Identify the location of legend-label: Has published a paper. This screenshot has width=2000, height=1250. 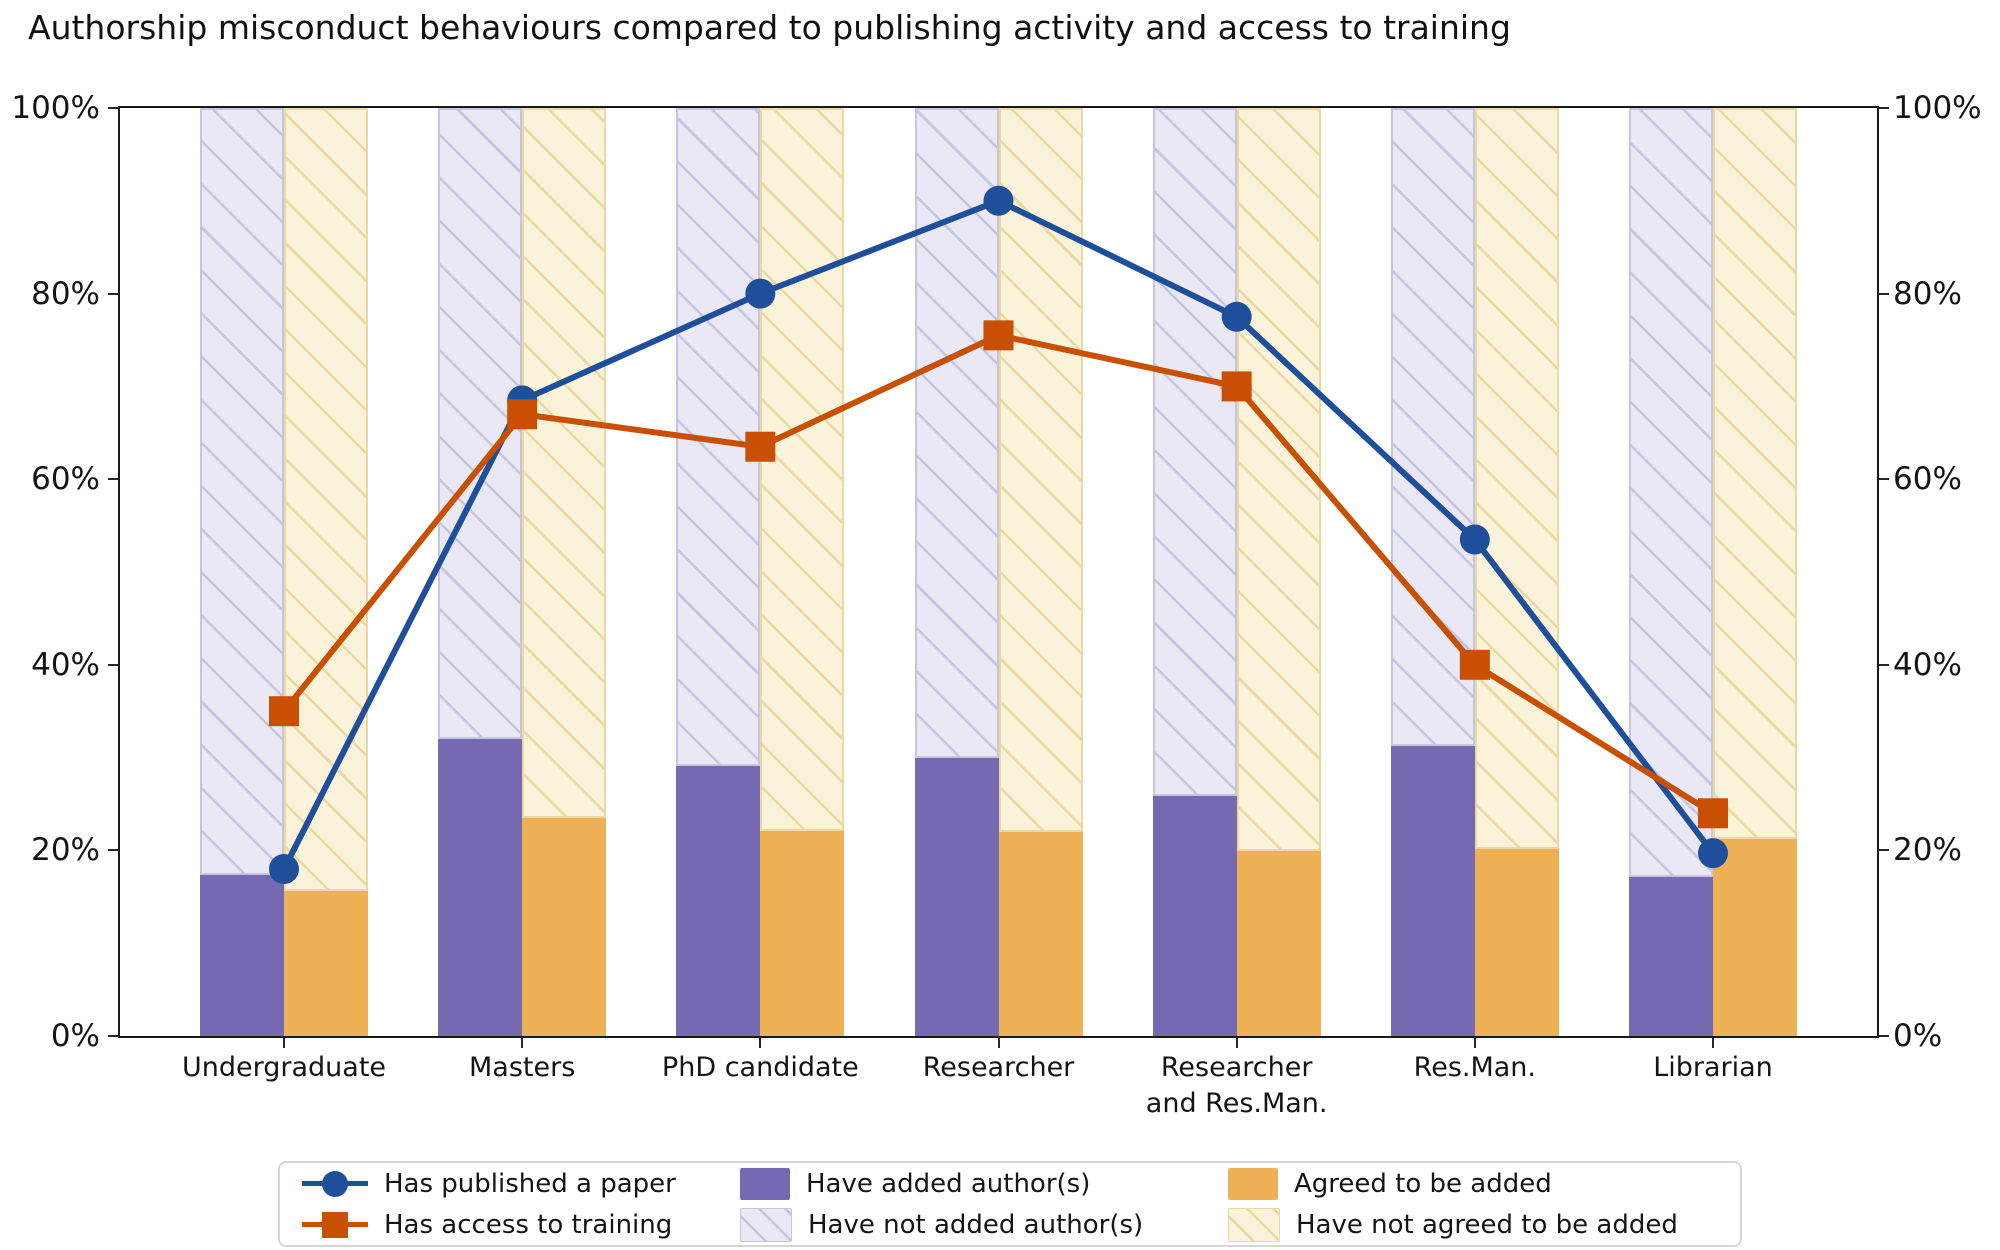
(530, 1183).